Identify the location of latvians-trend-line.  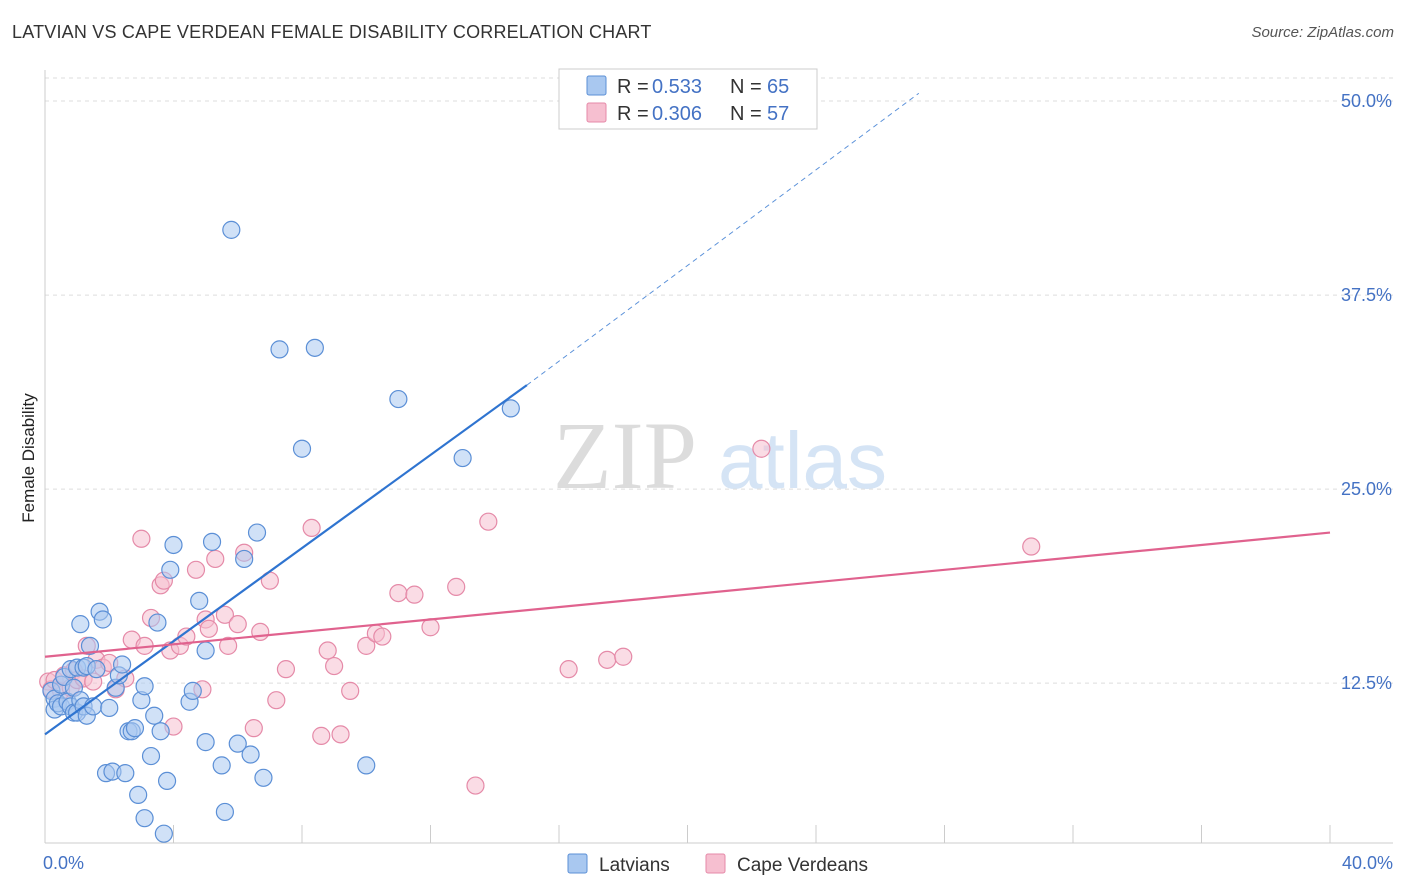
(286, 560).